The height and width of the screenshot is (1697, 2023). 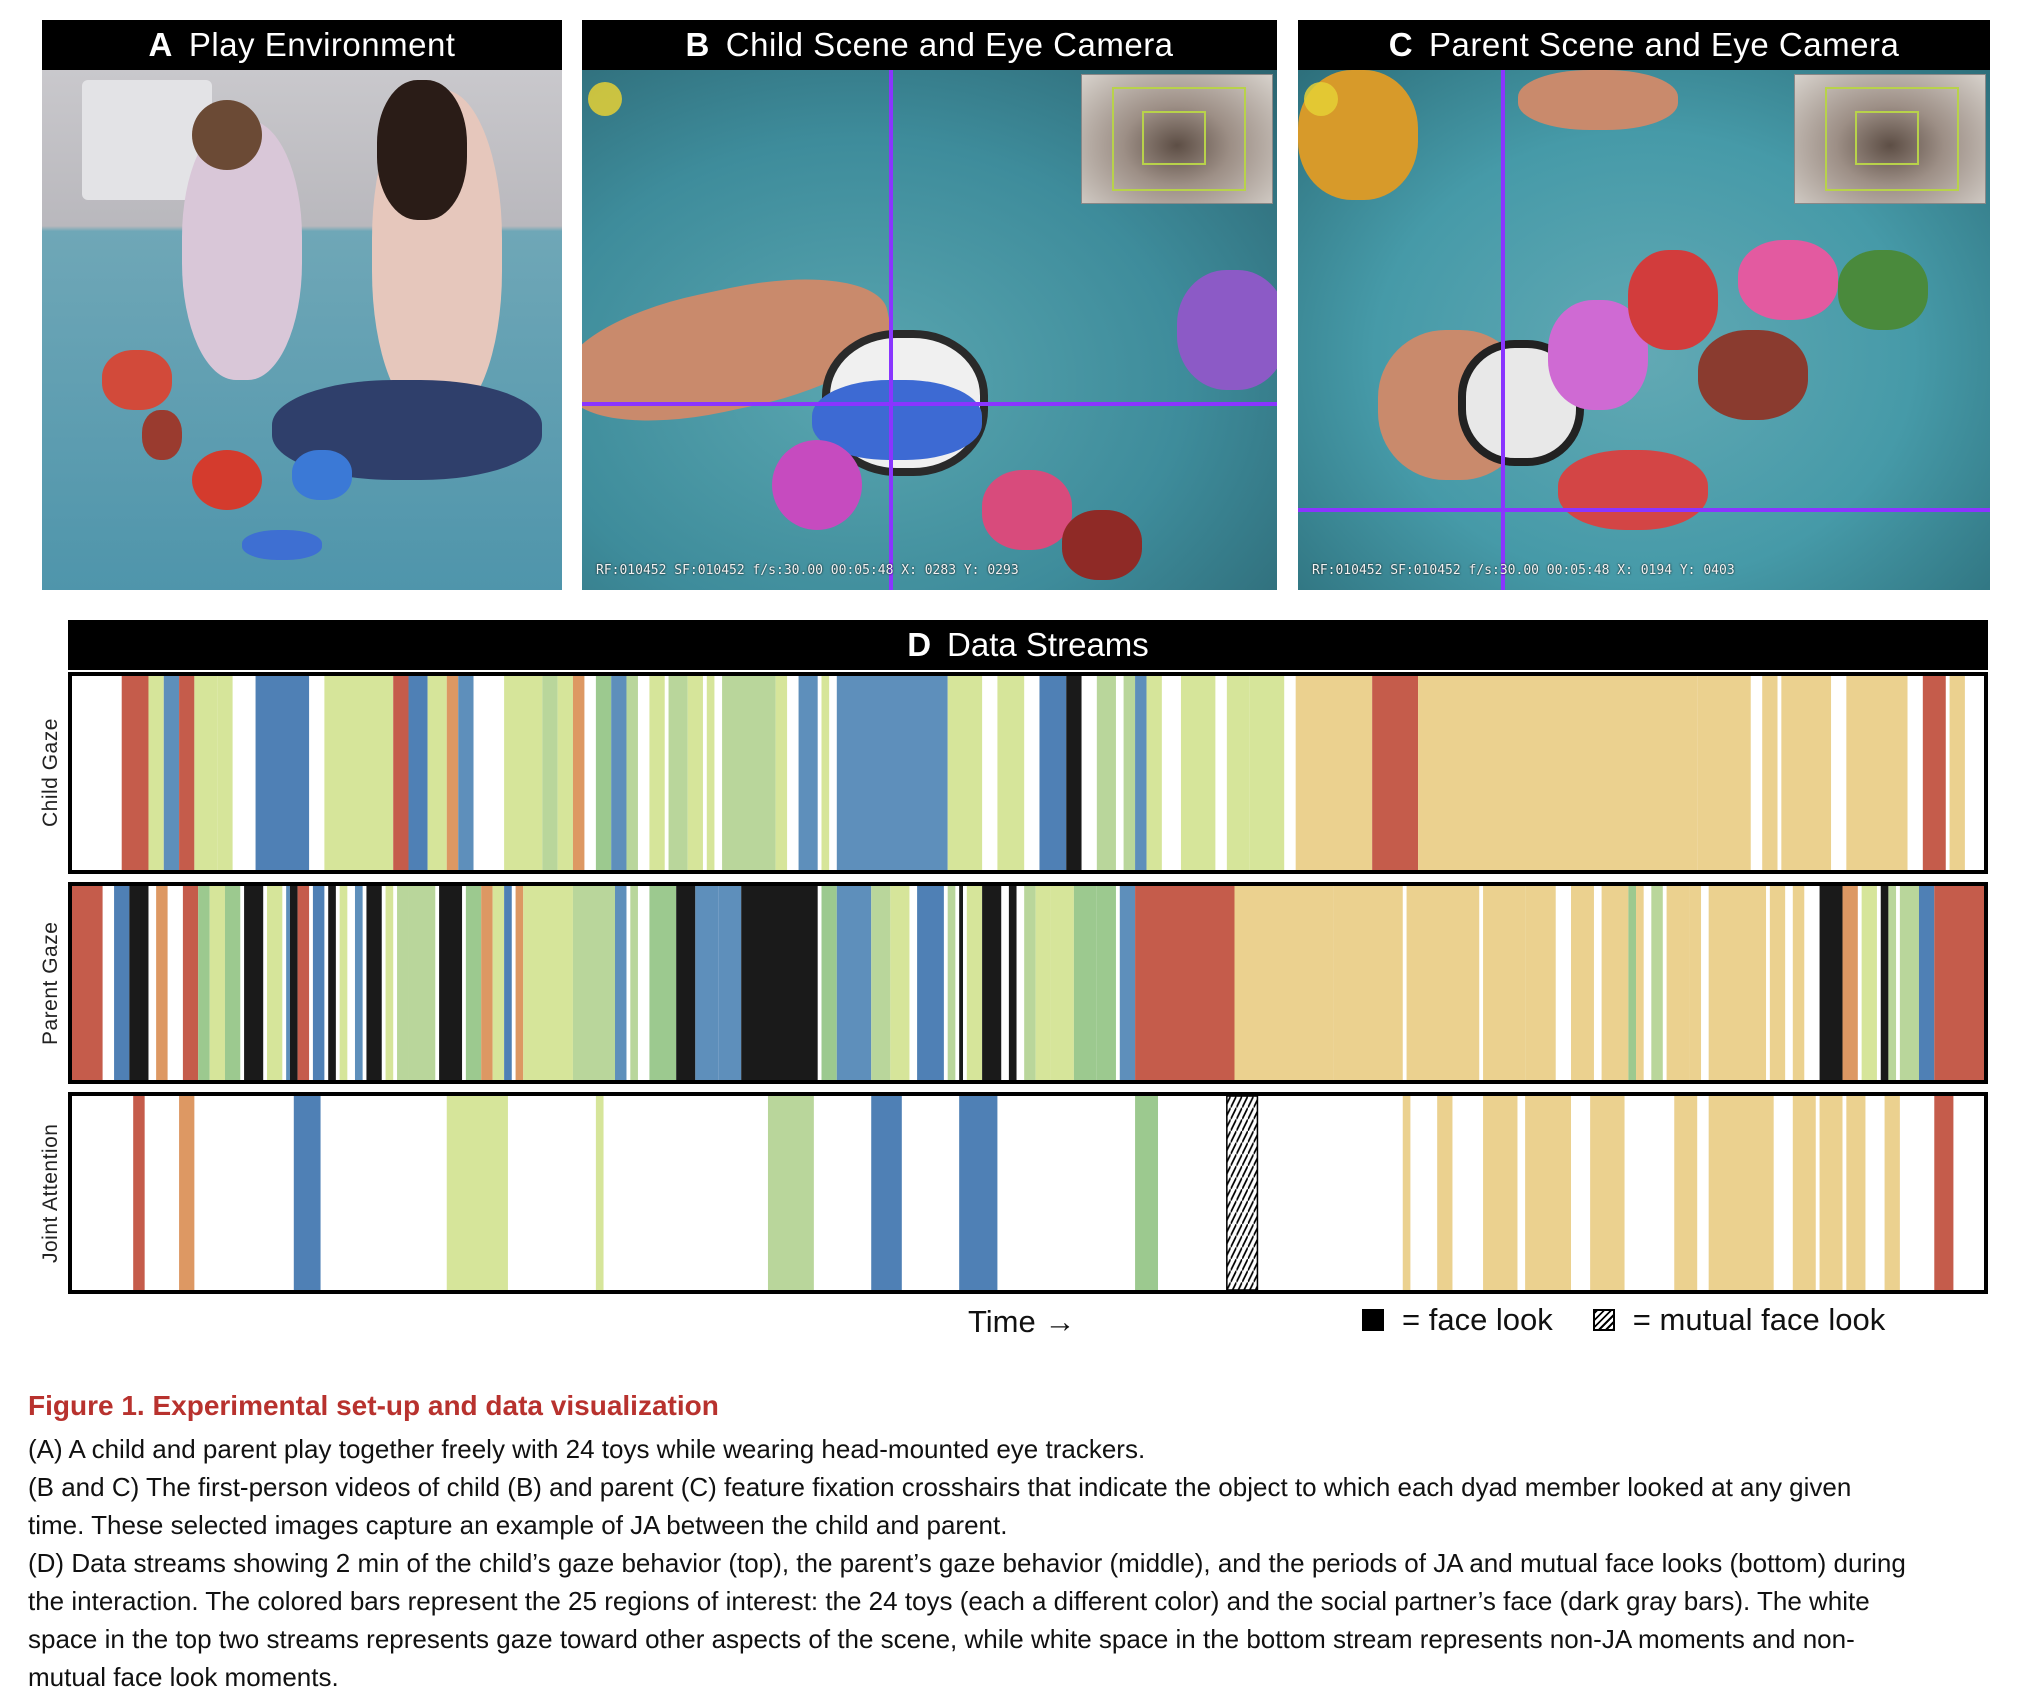 What do you see at coordinates (1321, 99) in the screenshot?
I see `eye-tracker-dot` at bounding box center [1321, 99].